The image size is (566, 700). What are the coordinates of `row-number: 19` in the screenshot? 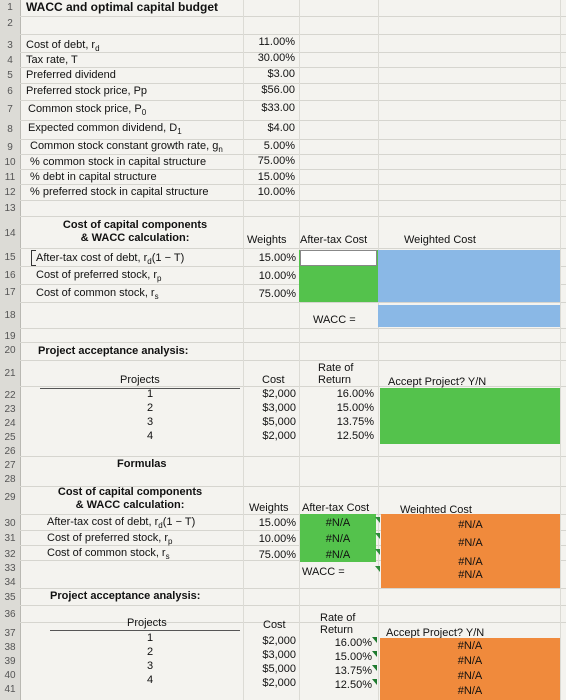 It's located at (10, 336).